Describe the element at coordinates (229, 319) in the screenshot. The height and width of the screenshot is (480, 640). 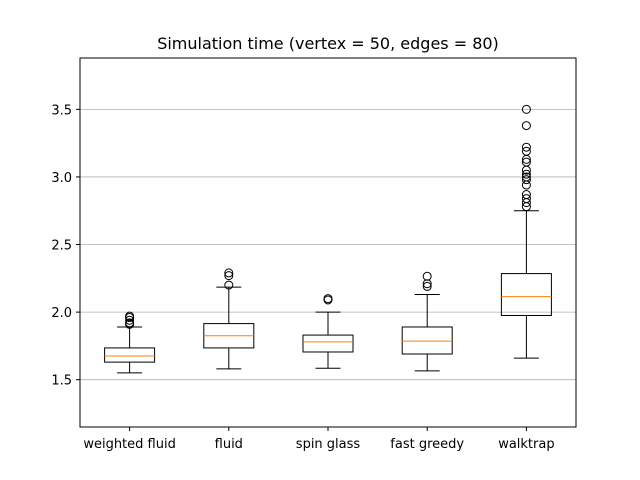
I see `box-fluid` at that location.